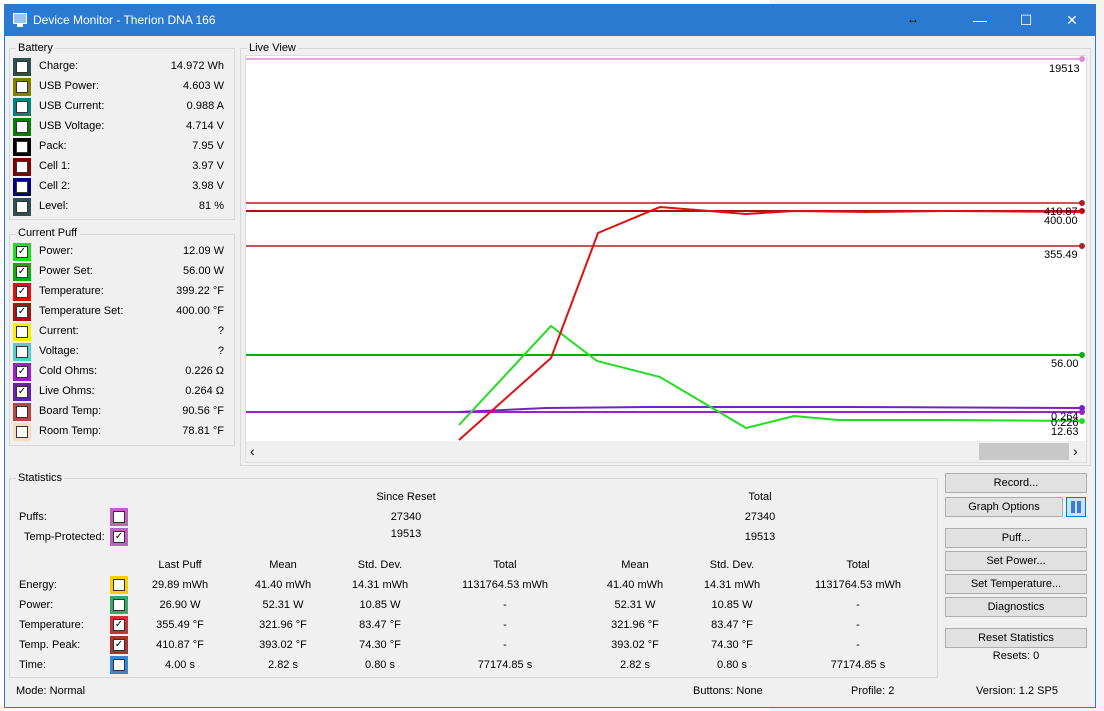 The width and height of the screenshot is (1104, 711). What do you see at coordinates (203, 251) in the screenshot?
I see `puff-value: 12.09 W` at bounding box center [203, 251].